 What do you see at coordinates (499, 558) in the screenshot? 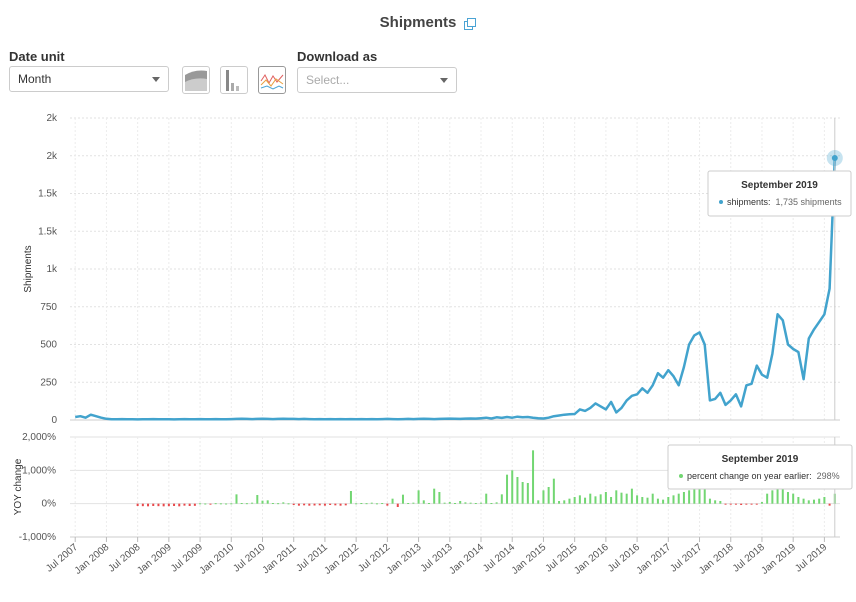
I see `x-tick-label: Jul 2014` at bounding box center [499, 558].